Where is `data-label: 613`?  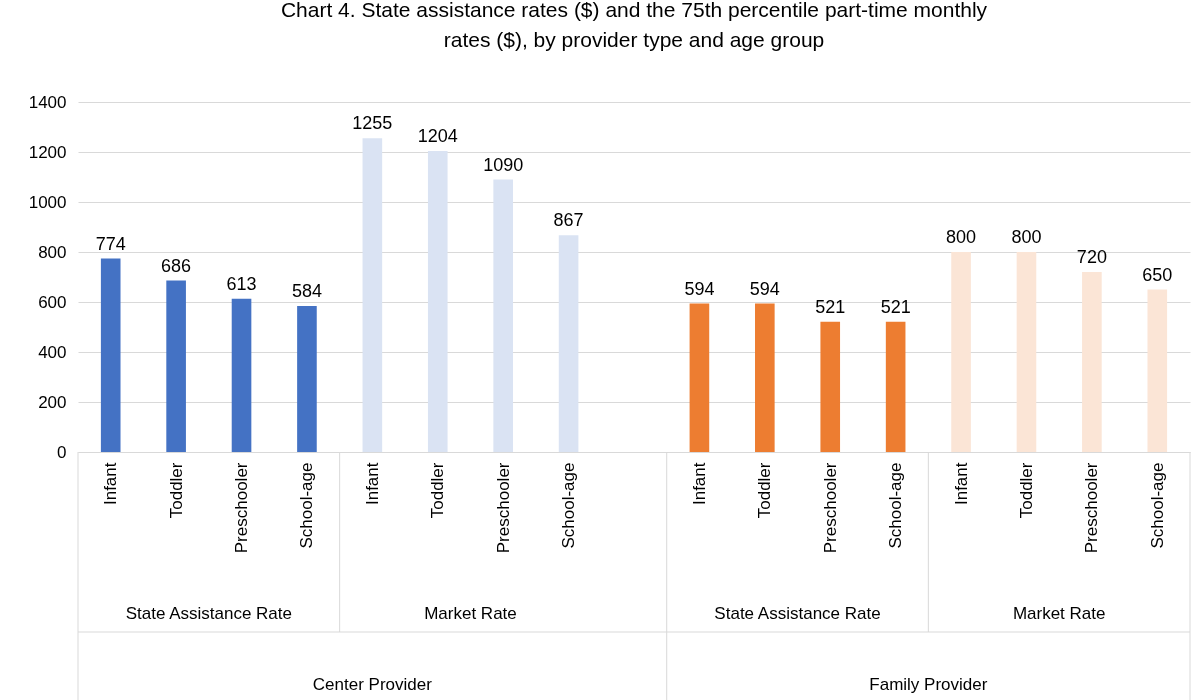
data-label: 613 is located at coordinates (241, 283).